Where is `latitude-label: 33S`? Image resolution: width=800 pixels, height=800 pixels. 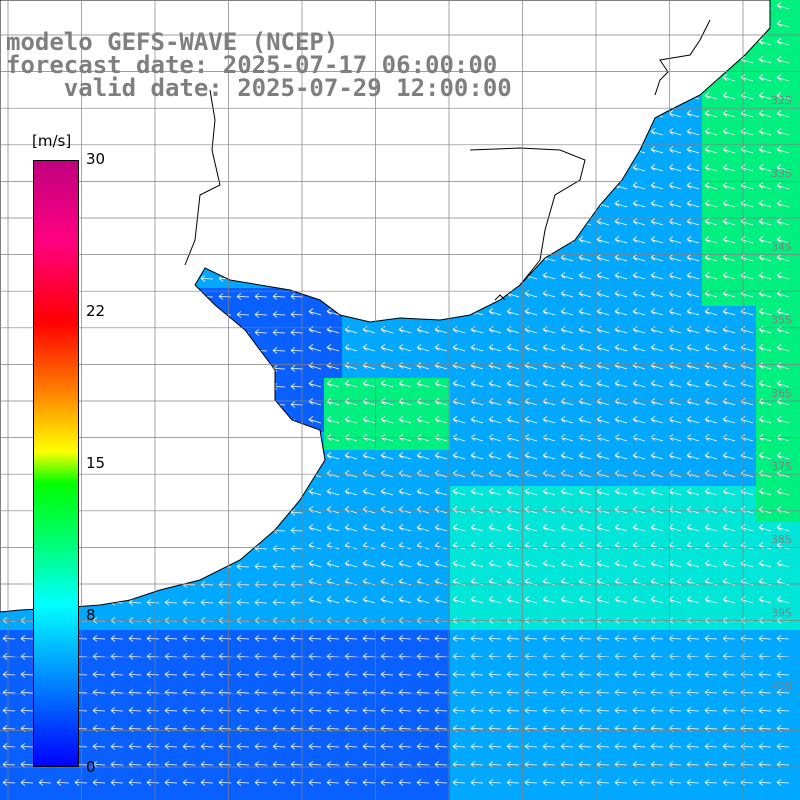
latitude-label: 33S is located at coordinates (781, 173).